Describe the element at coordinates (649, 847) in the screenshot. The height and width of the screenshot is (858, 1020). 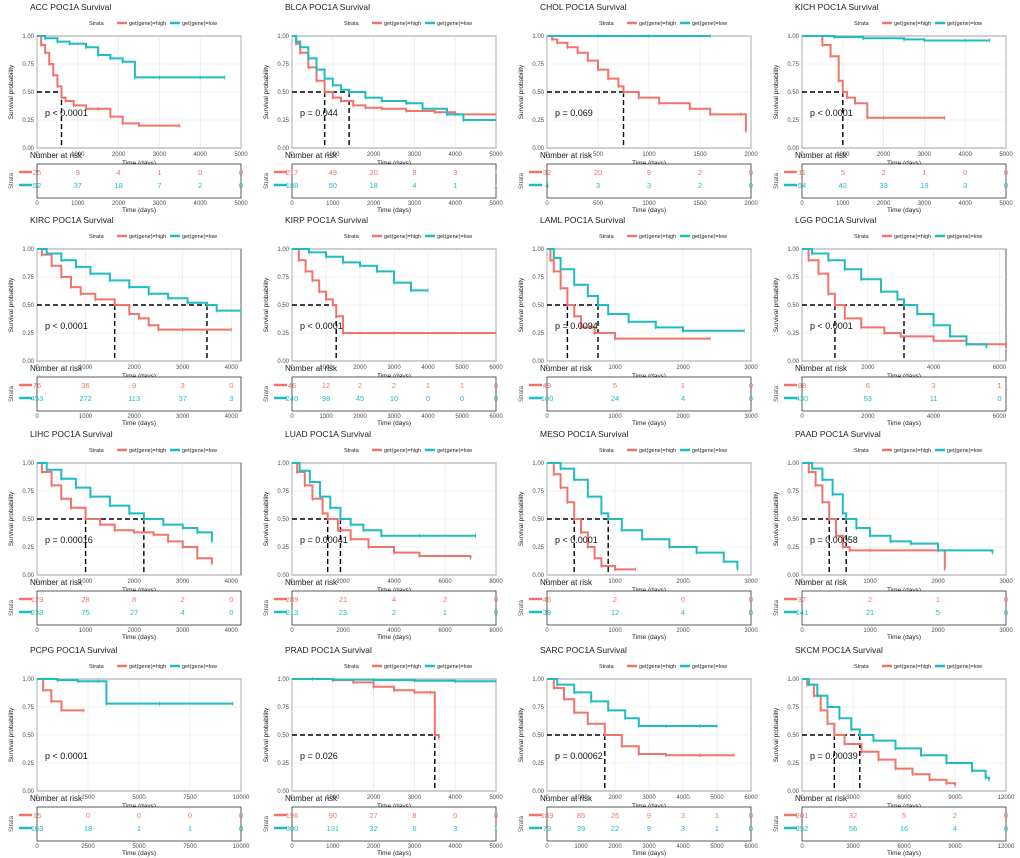
I see `risk-x-tick-label: 3000` at that location.